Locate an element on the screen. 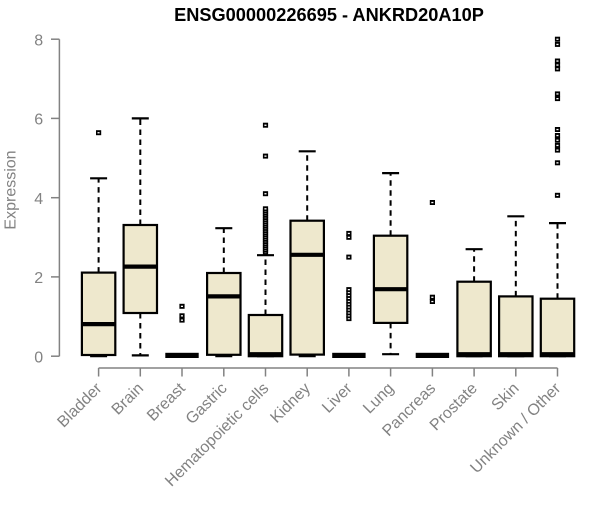  svg-text: ENSG00000226695 - ANKRD20A10P is located at coordinates (329, 15).